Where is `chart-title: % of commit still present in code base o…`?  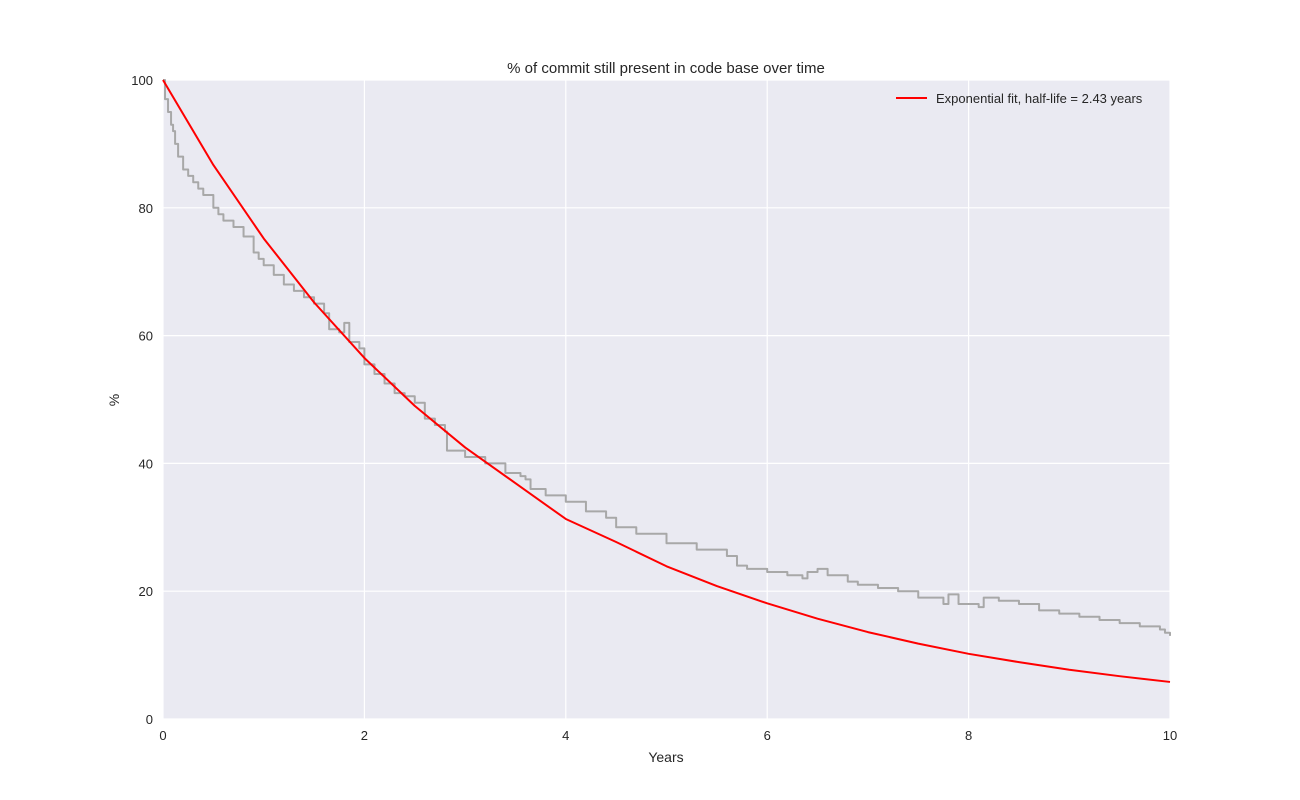 chart-title: % of commit still present in code base o… is located at coordinates (666, 68).